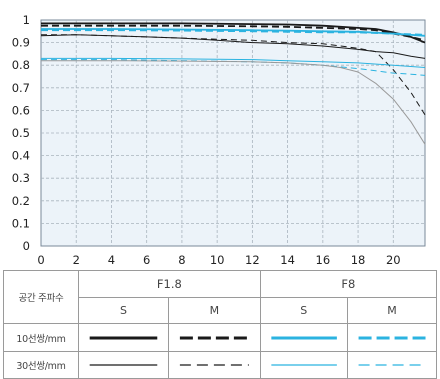 Image resolution: width=440 pixels, height=379 pixels. I want to click on x-tick-labels: 0 2 4 6 8 10 12 14 16 18 20, so click(218, 260).